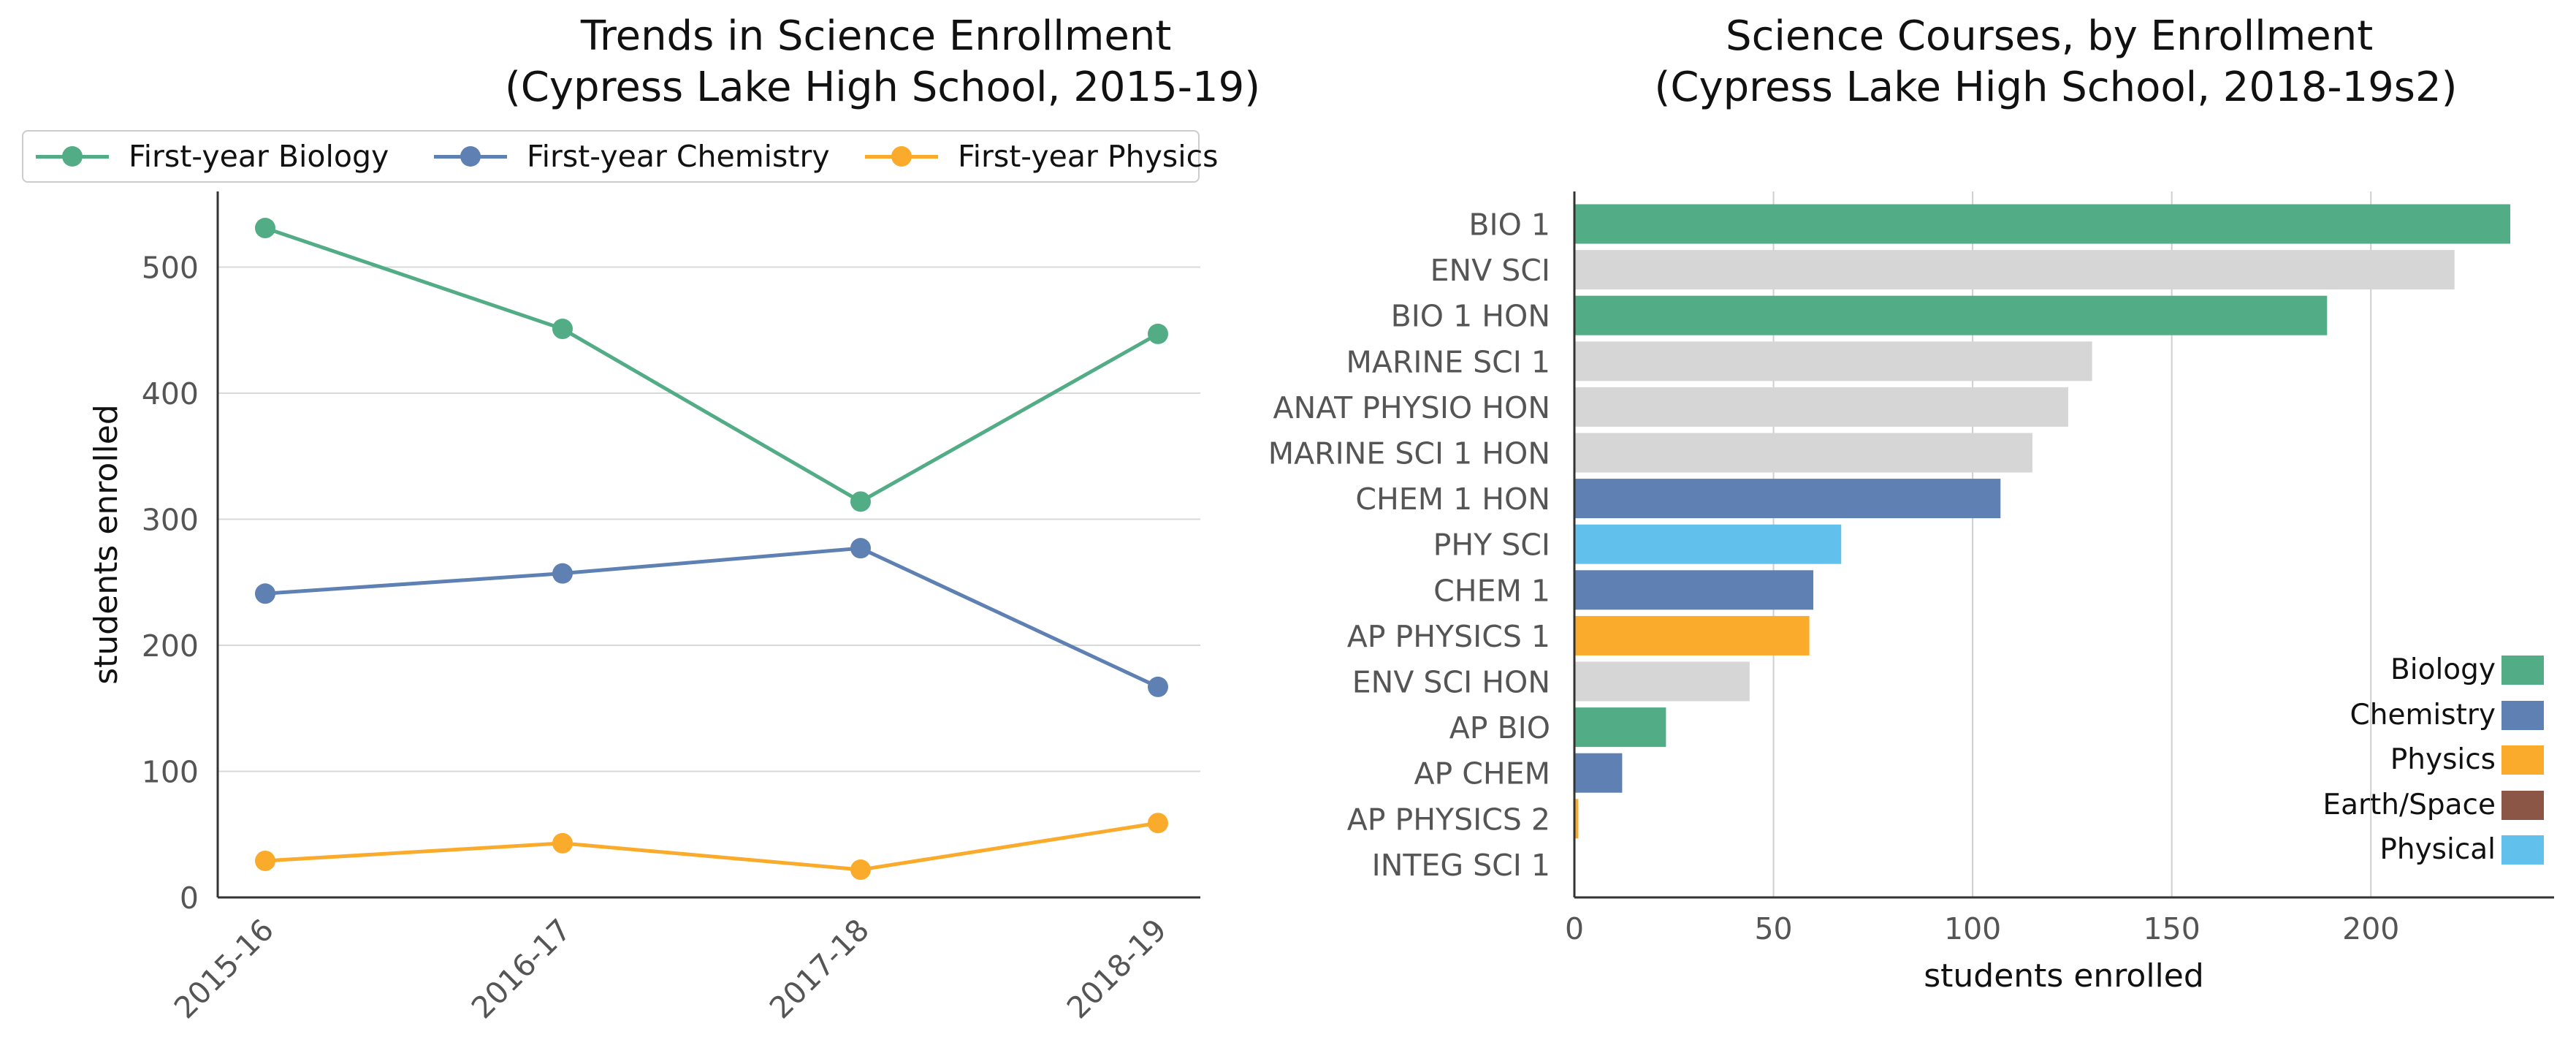  I want to click on category-label: BIO 1, so click(1509, 225).